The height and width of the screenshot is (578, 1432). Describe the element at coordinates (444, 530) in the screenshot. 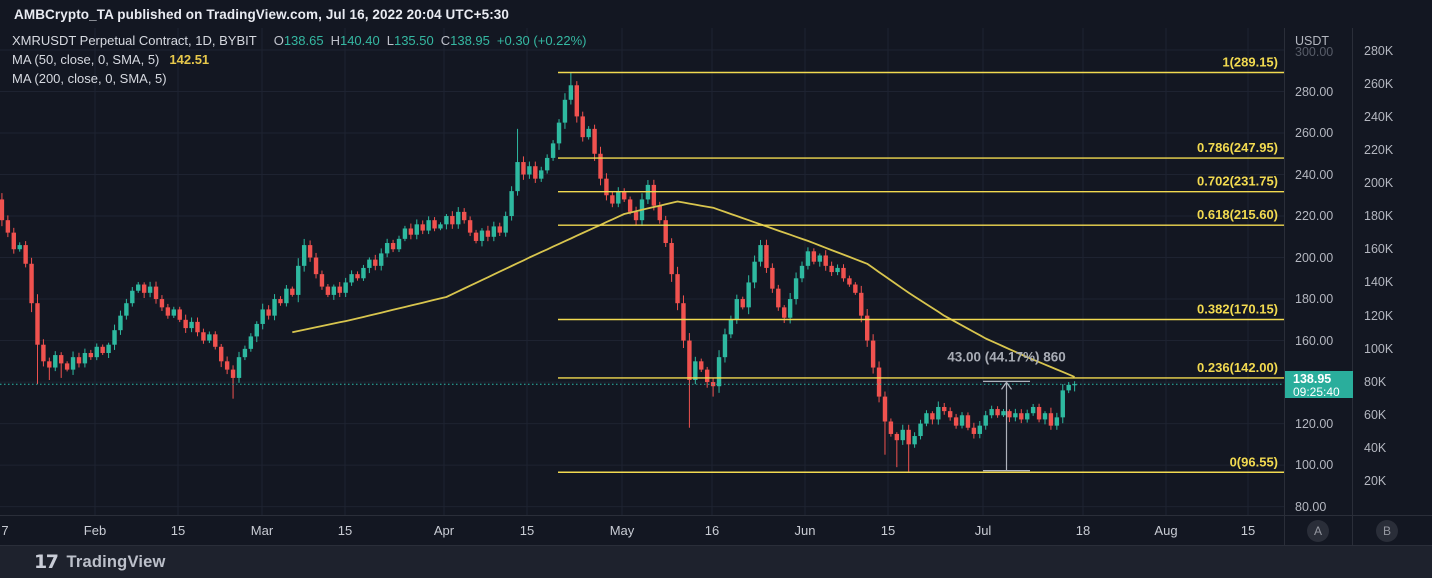

I see `time-tick: Apr` at that location.